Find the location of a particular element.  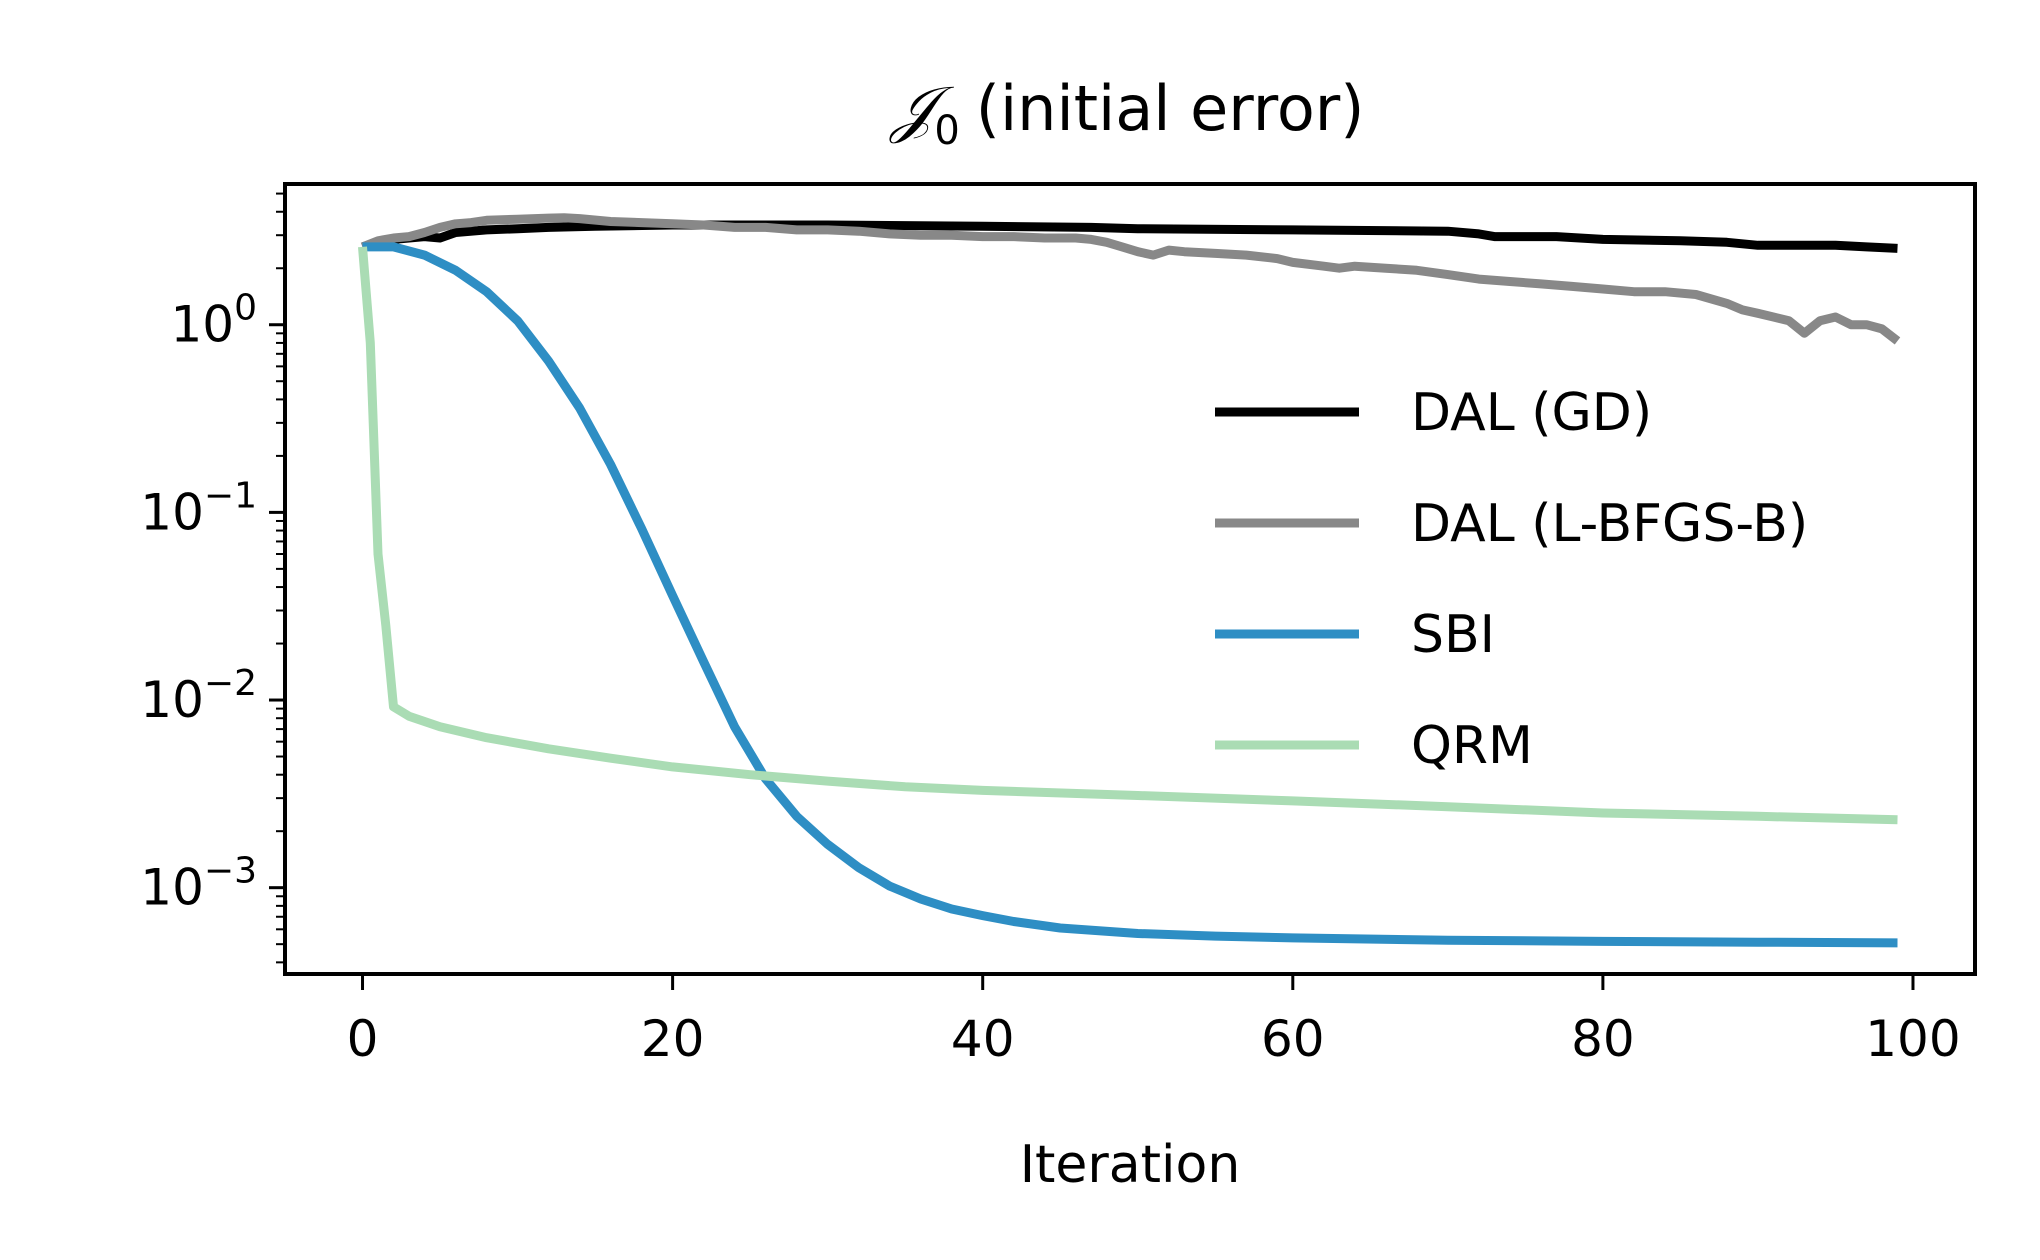

x-tick-label-3: 60 is located at coordinates (1293, 1039).